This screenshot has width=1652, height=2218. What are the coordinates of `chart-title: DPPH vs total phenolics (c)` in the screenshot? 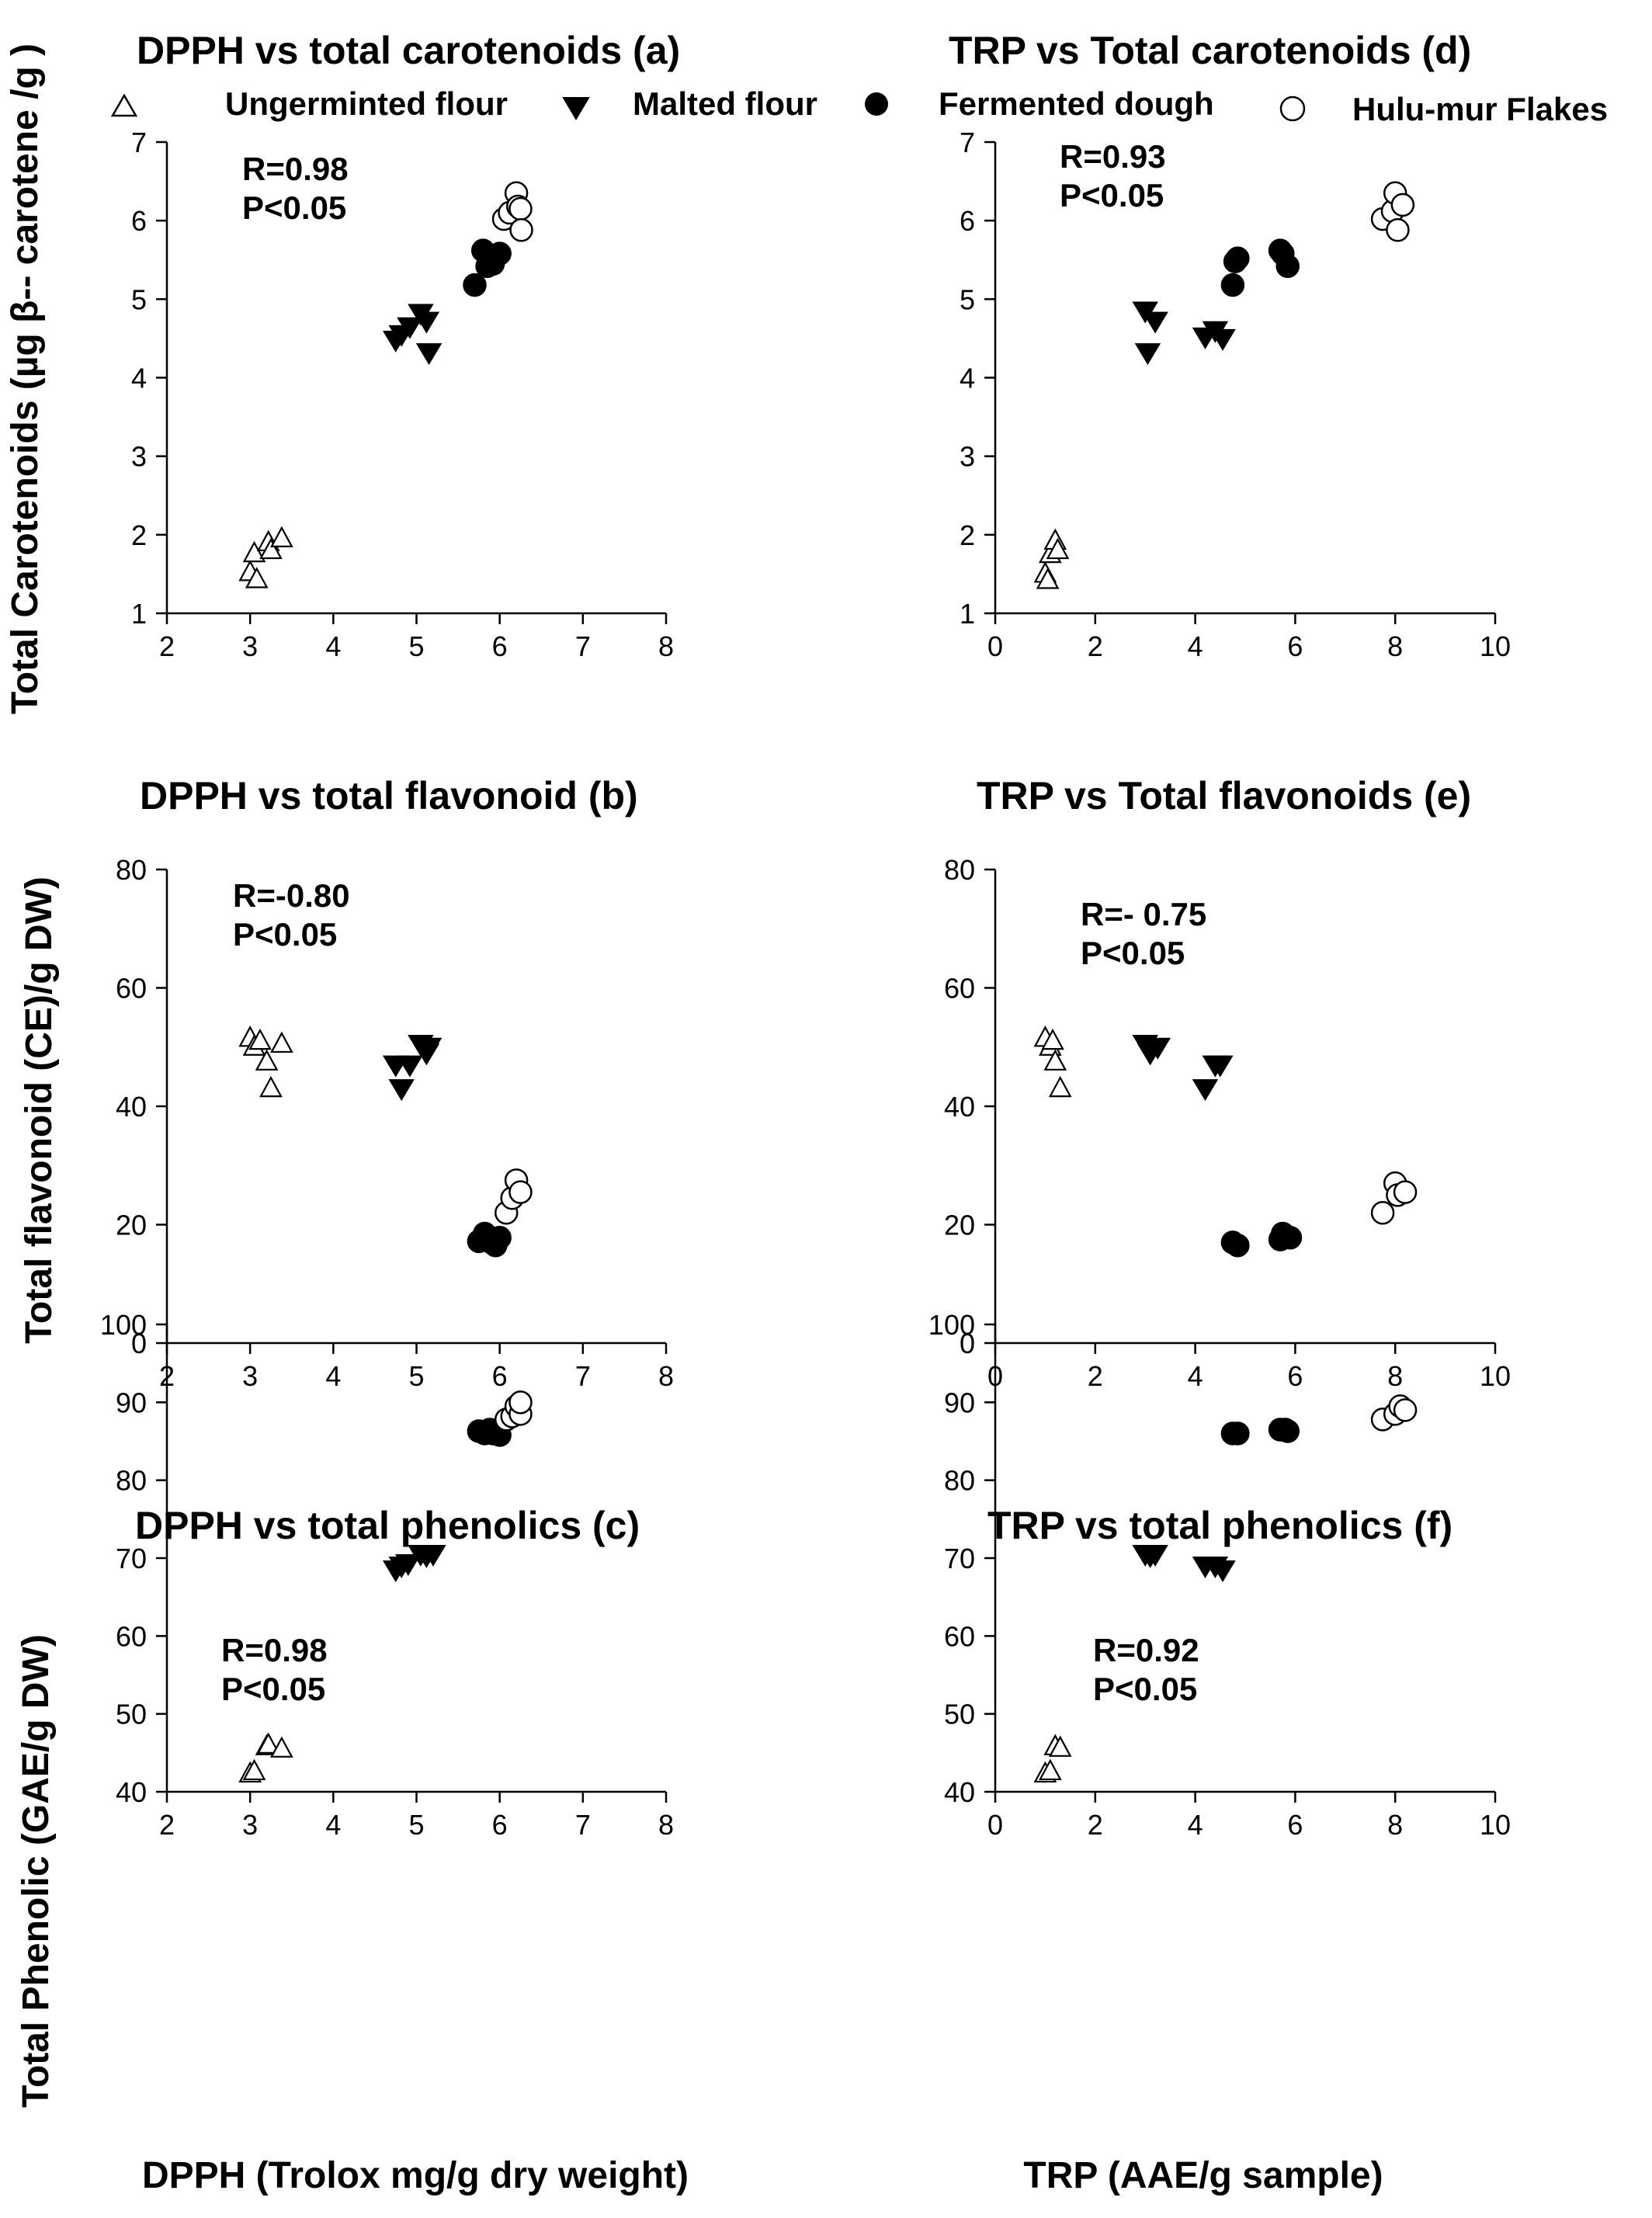 It's located at (387, 1525).